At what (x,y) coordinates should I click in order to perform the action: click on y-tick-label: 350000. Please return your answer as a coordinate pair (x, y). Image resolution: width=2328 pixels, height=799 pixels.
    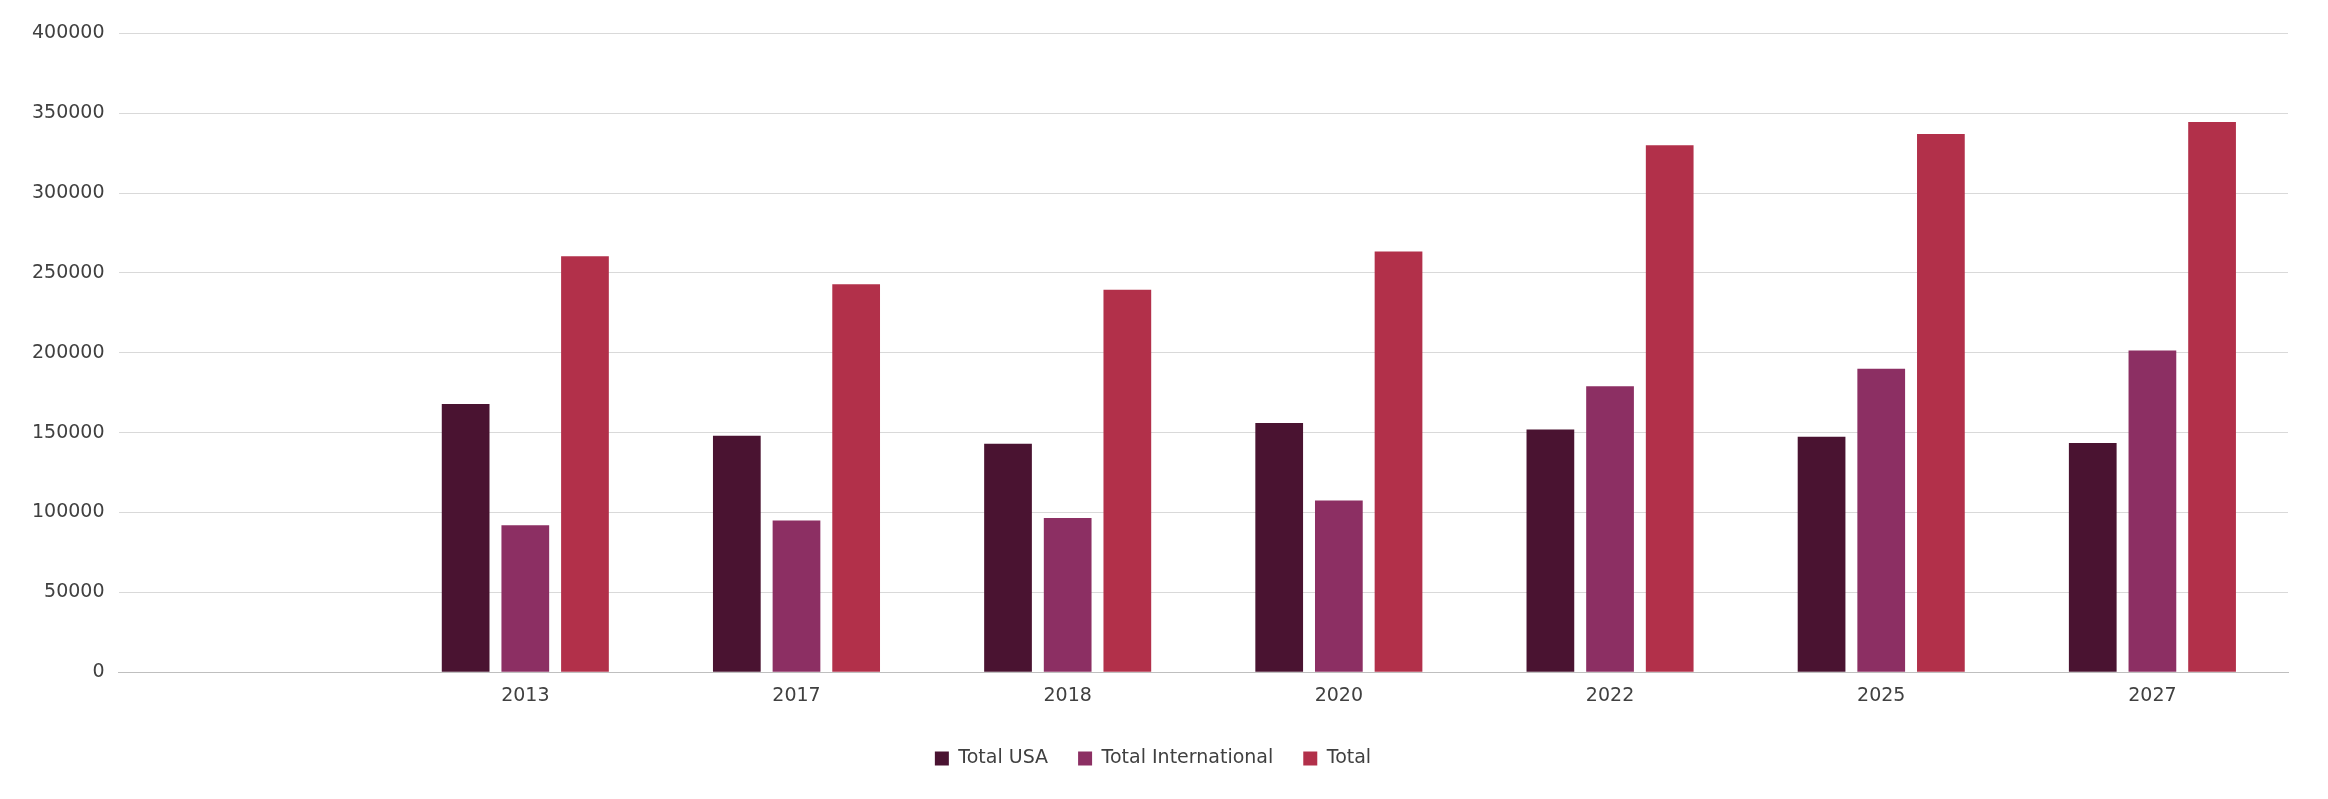
    Looking at the image, I should click on (68, 111).